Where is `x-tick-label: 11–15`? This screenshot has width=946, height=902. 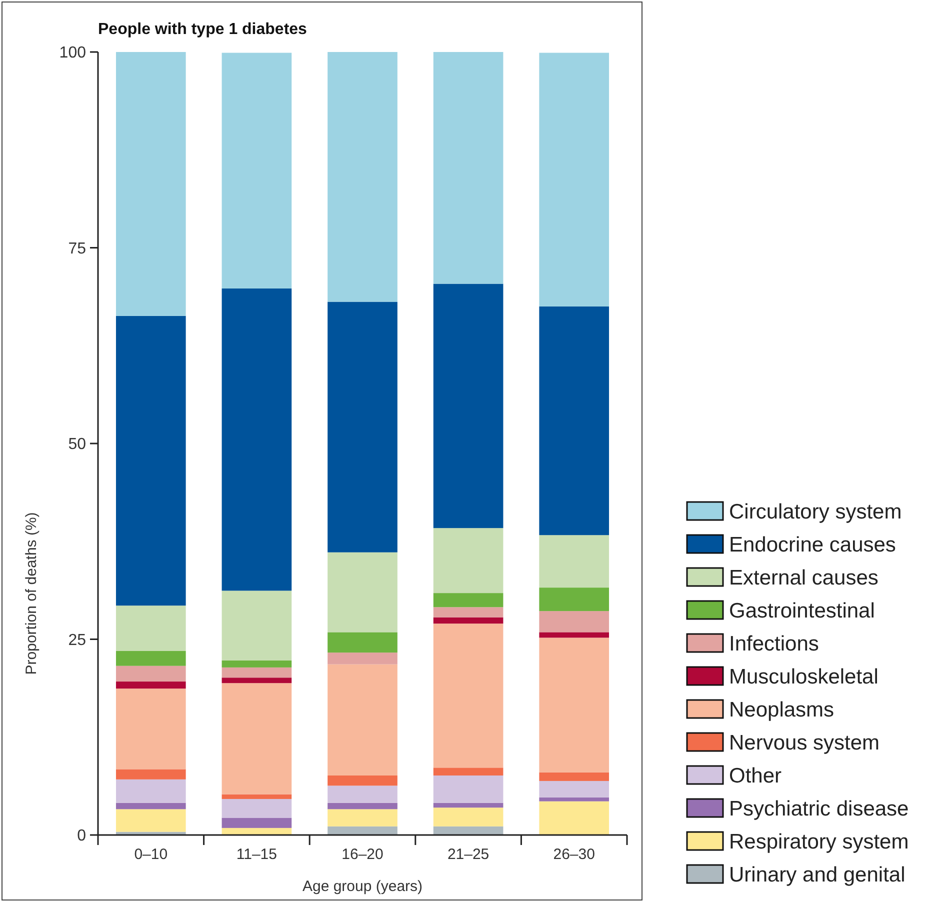
x-tick-label: 11–15 is located at coordinates (257, 854).